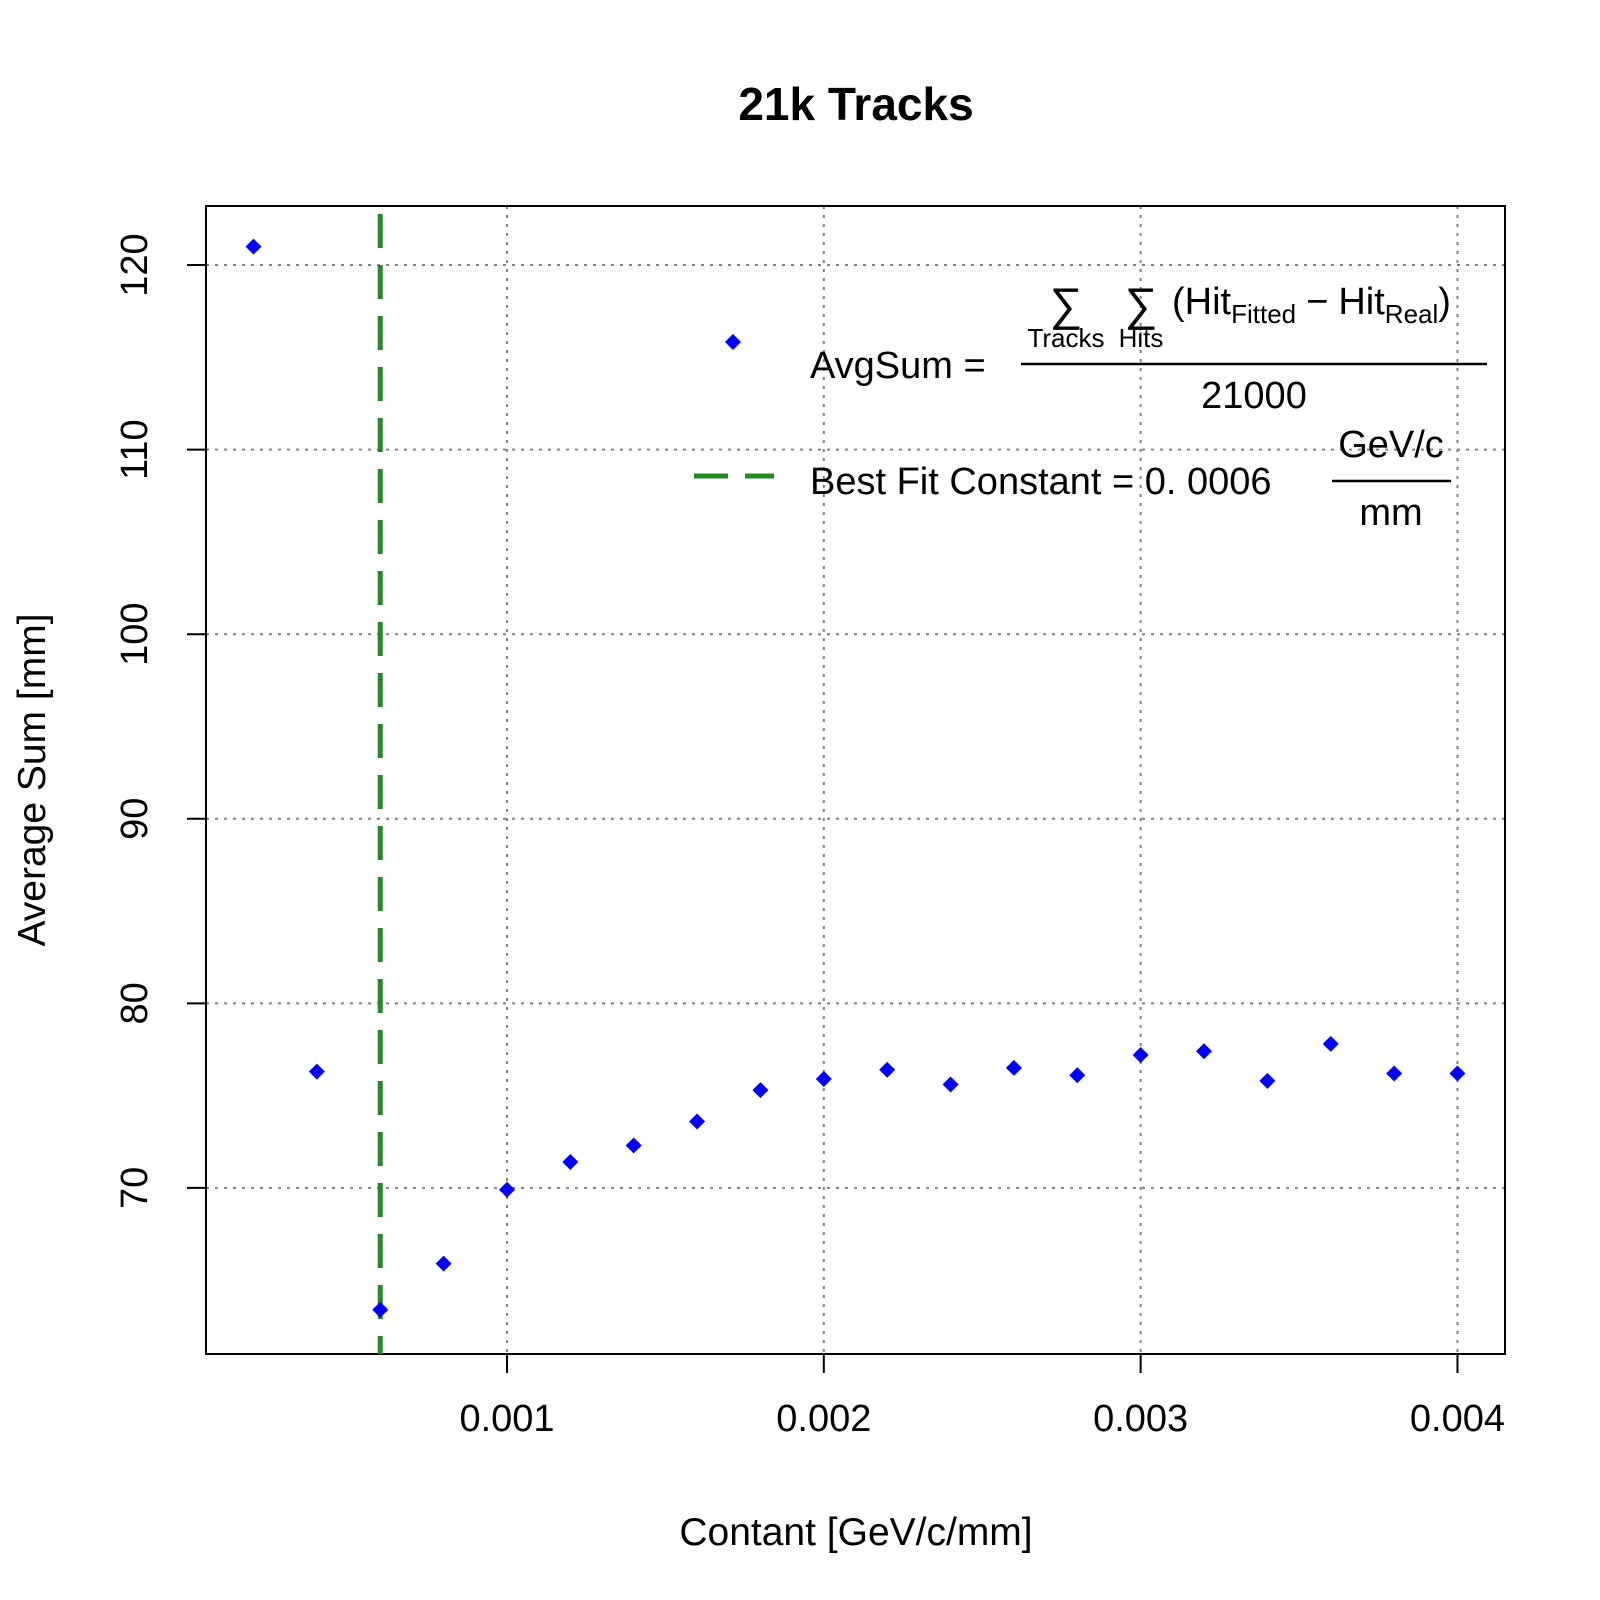 The height and width of the screenshot is (1600, 1600). Describe the element at coordinates (823, 1419) in the screenshot. I see `x-tick-label: 0.002` at that location.